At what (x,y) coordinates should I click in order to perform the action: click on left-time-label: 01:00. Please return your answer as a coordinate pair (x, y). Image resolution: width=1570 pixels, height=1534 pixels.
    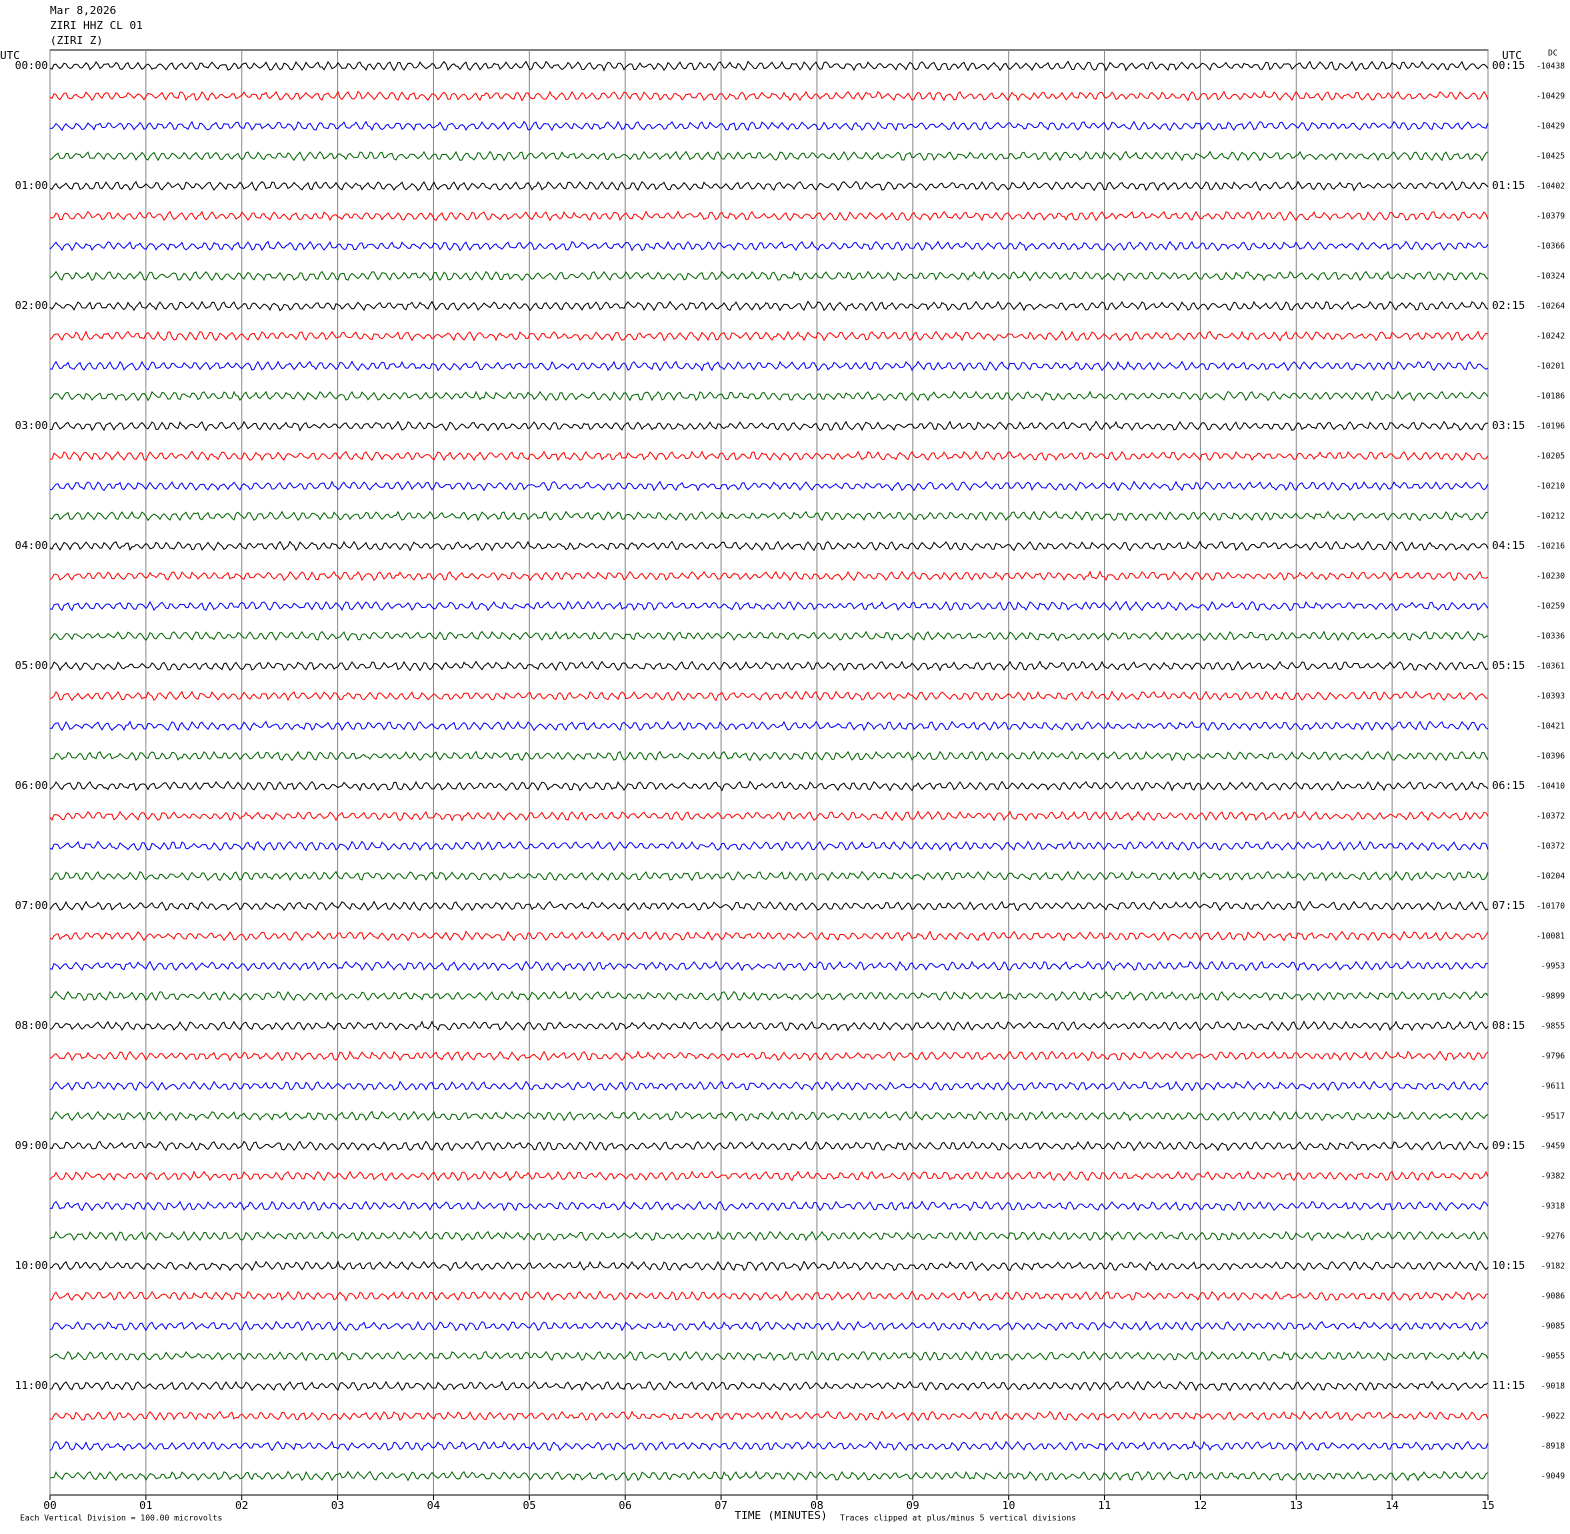
    Looking at the image, I should click on (31, 185).